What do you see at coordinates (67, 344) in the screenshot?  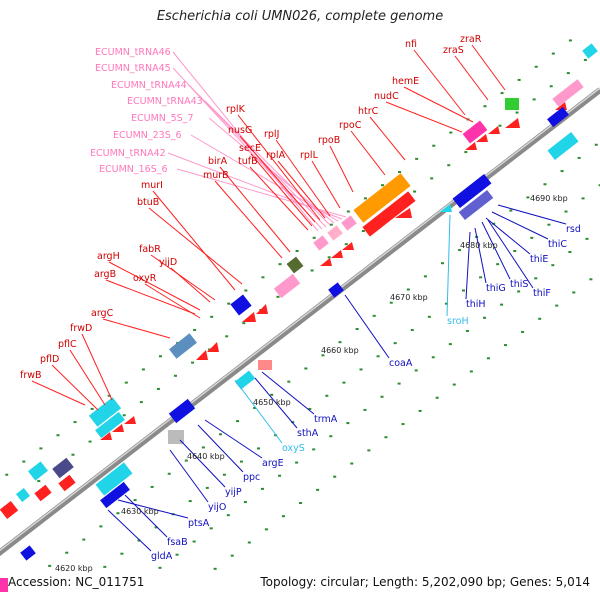 I see `gene-label-forward: pflC` at bounding box center [67, 344].